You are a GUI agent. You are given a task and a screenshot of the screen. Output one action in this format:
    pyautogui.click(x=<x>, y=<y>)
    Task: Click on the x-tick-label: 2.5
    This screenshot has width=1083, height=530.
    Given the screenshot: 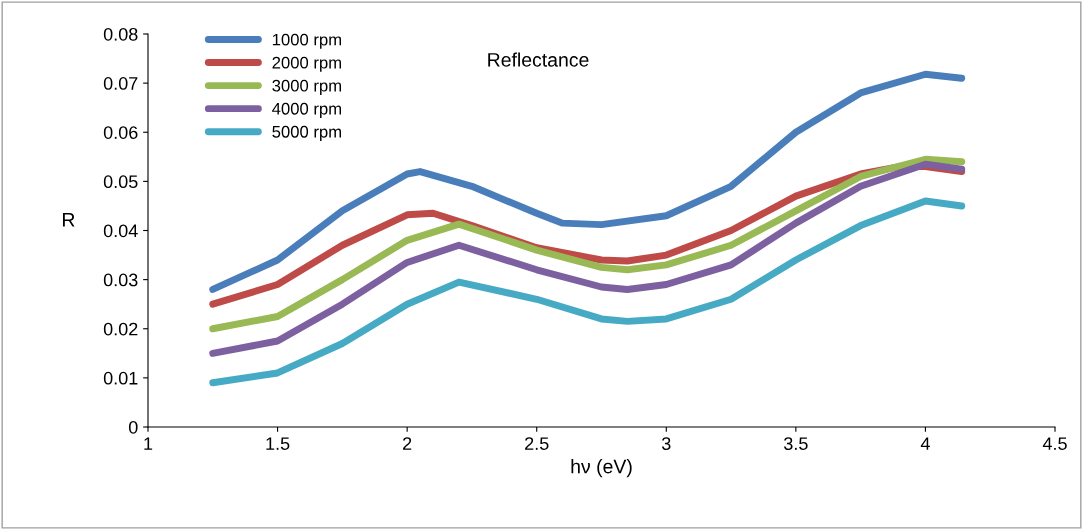 What is the action you would take?
    pyautogui.click(x=537, y=443)
    